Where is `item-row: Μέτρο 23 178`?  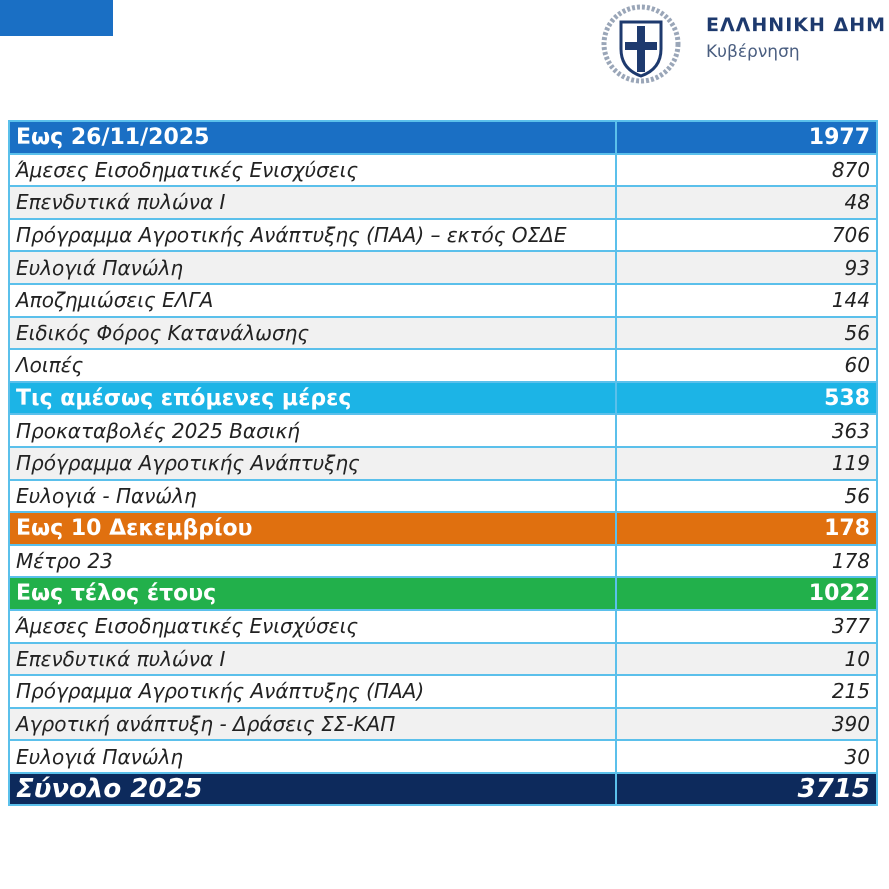
item-row: Μέτρο 23 178 is located at coordinates (443, 561).